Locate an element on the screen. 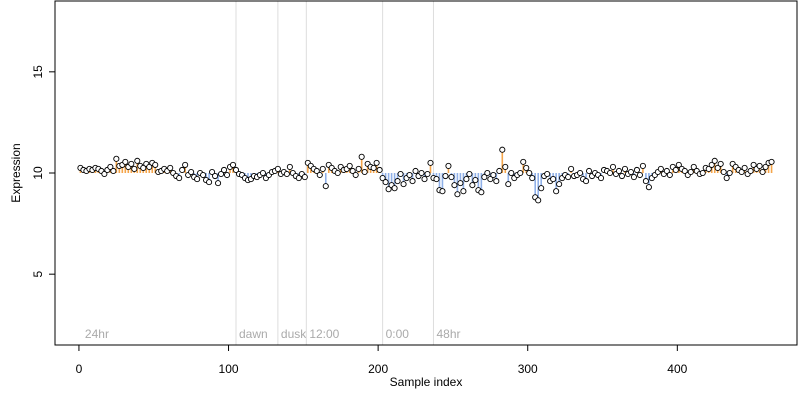 Image resolution: width=800 pixels, height=405 pixels. y-tick-label: 10 is located at coordinates (38, 173).